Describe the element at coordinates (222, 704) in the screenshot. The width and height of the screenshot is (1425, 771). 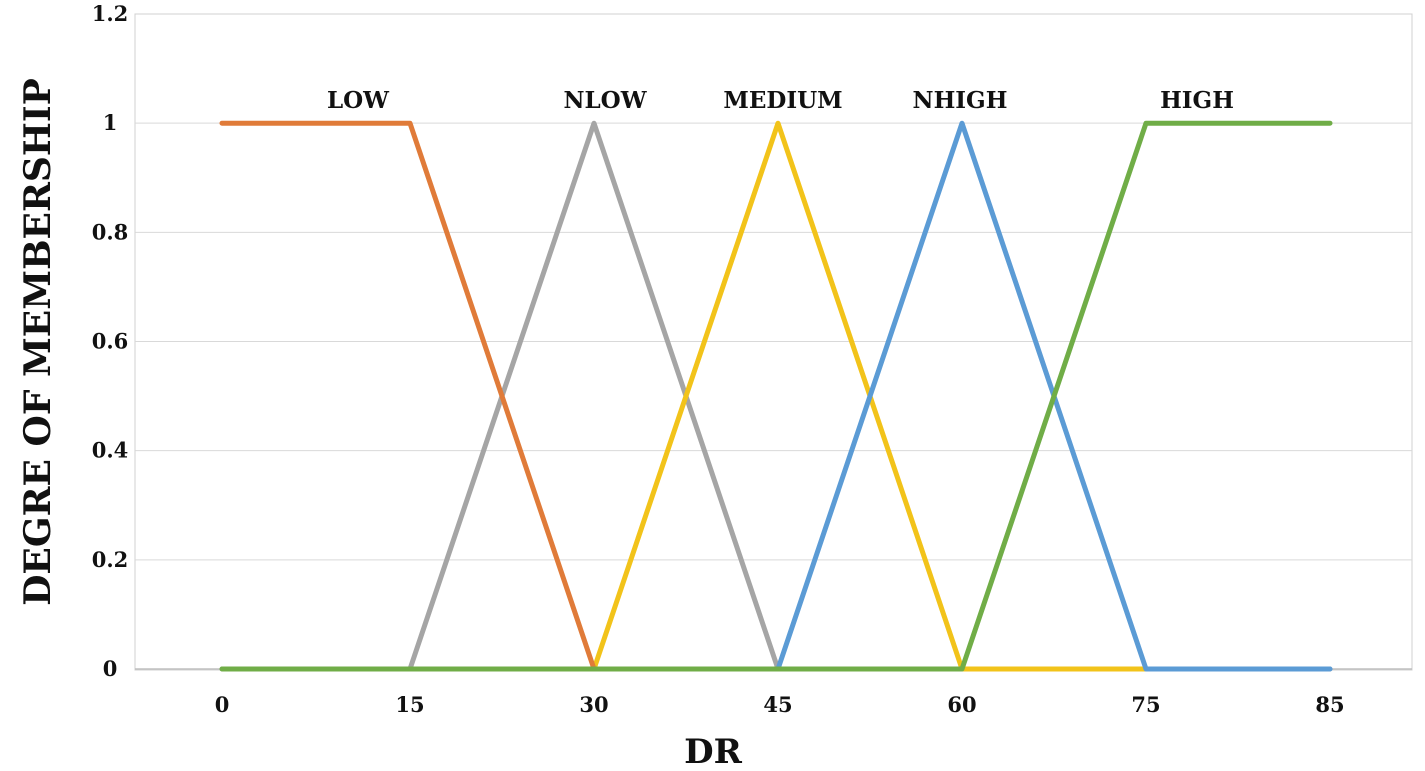
I see `x-tick-label: 0` at that location.